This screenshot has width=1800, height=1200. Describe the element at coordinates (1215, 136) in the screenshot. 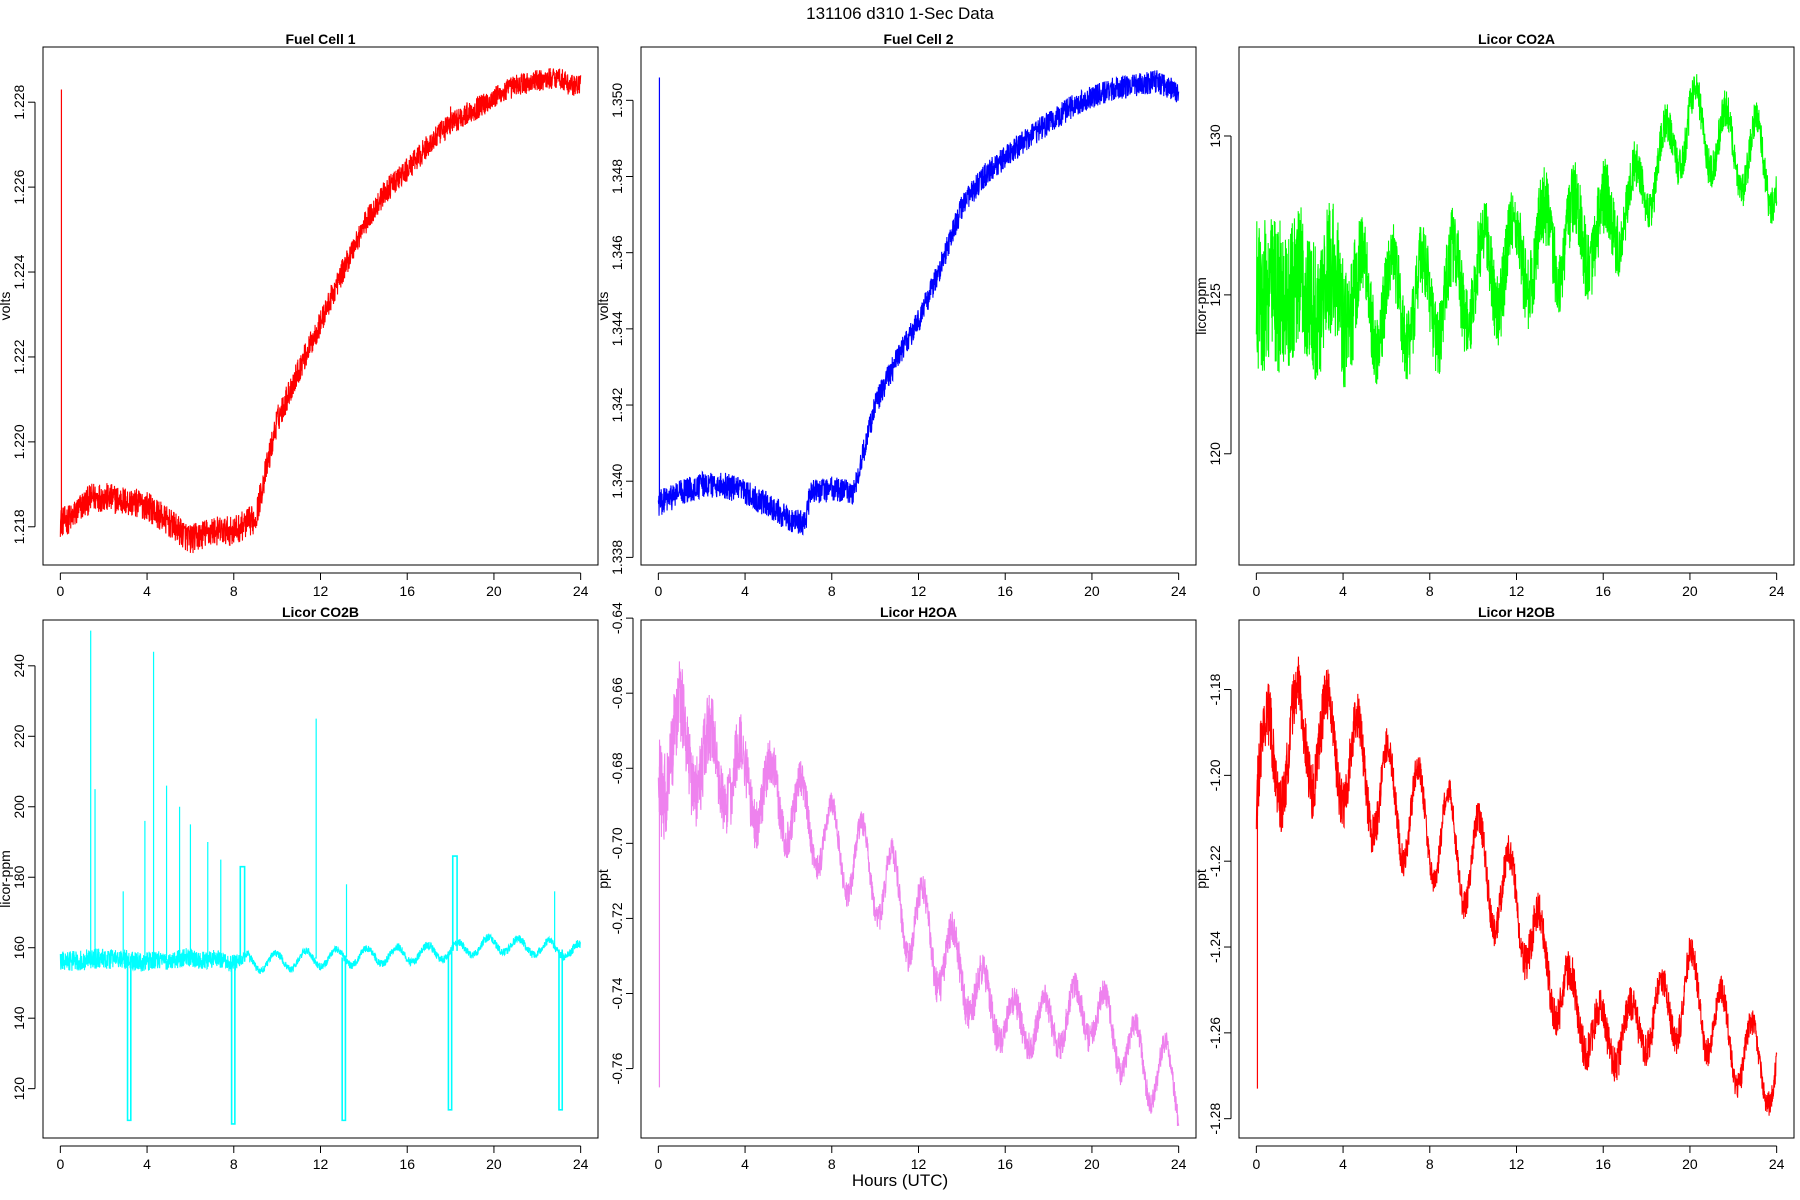

I see `y-tick-label: 130` at that location.